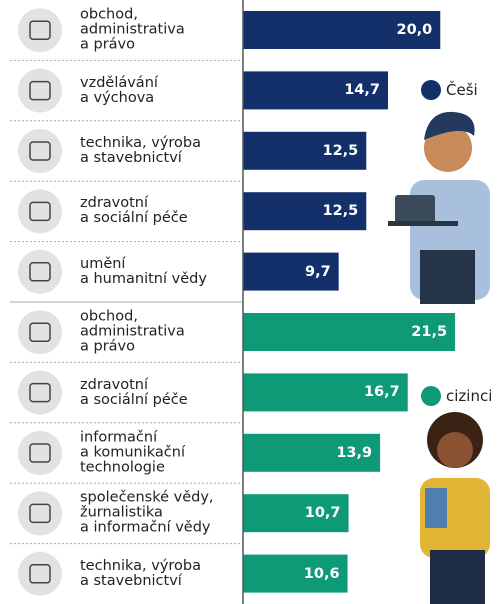 The height and width of the screenshot is (604, 500). I want to click on value-label: 10,7, so click(322, 513).